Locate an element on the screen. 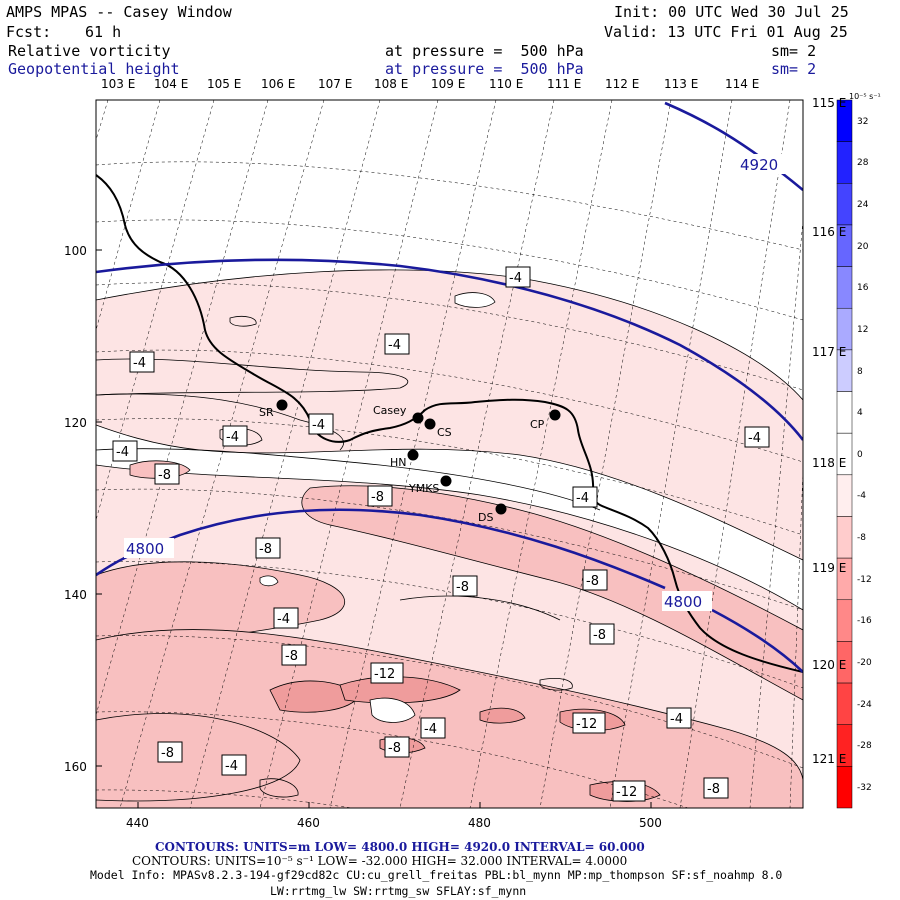  field1-pressure: at pressure = 500 hPa is located at coordinates (484, 51).